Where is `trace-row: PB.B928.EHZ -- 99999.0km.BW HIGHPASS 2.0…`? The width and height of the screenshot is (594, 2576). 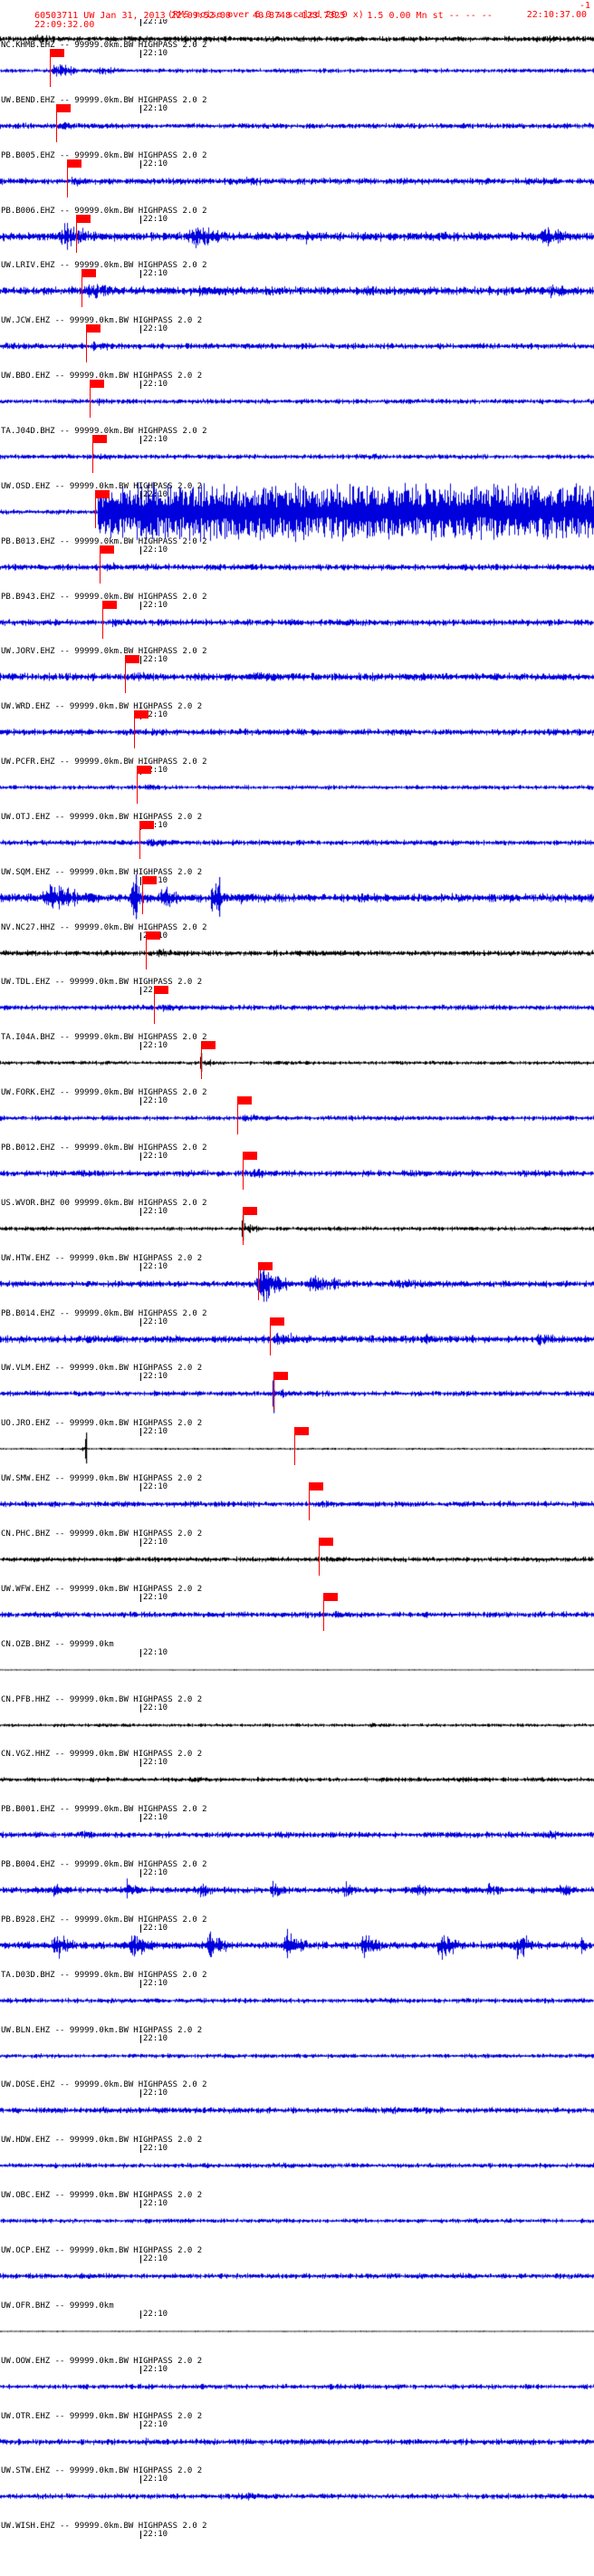 trace-row: PB.B928.EHZ -- 99999.0km.BW HIGHPASS 2.0… is located at coordinates (297, 1942).